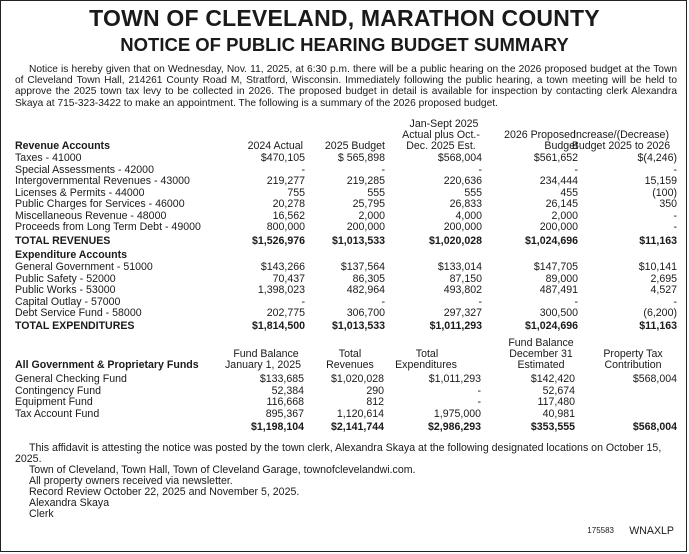  I want to click on row-label: Public Safety - 52000, so click(65, 278).